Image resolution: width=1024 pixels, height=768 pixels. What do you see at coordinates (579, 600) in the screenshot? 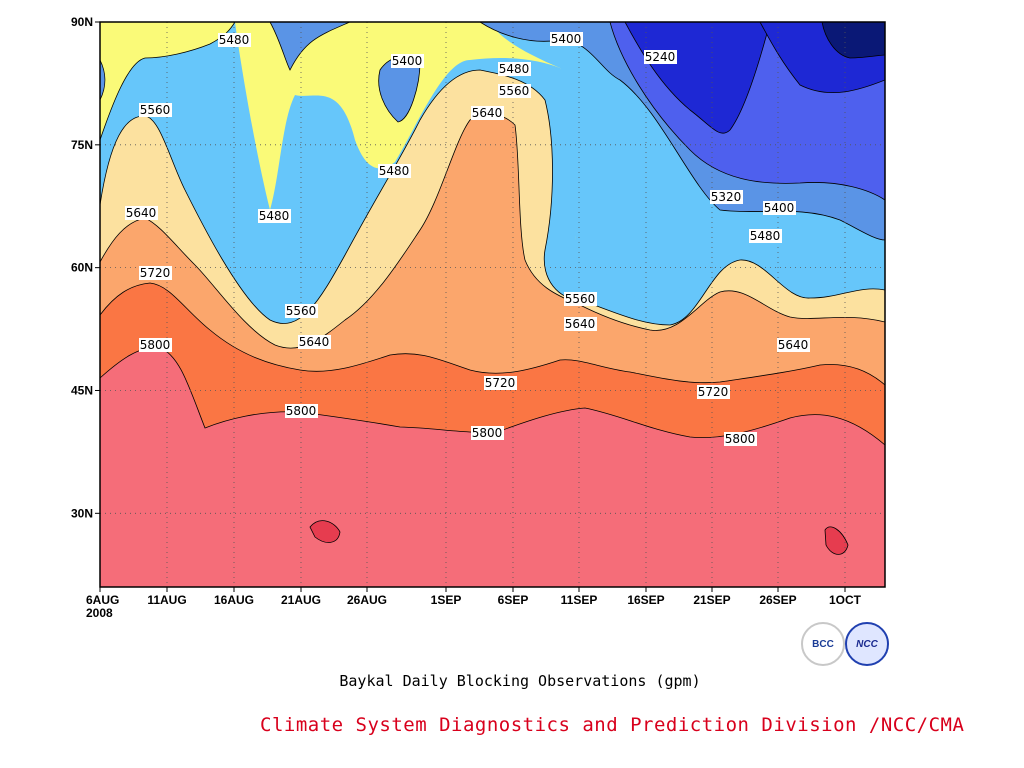
I see `x-tick-label: 11SEP` at bounding box center [579, 600].